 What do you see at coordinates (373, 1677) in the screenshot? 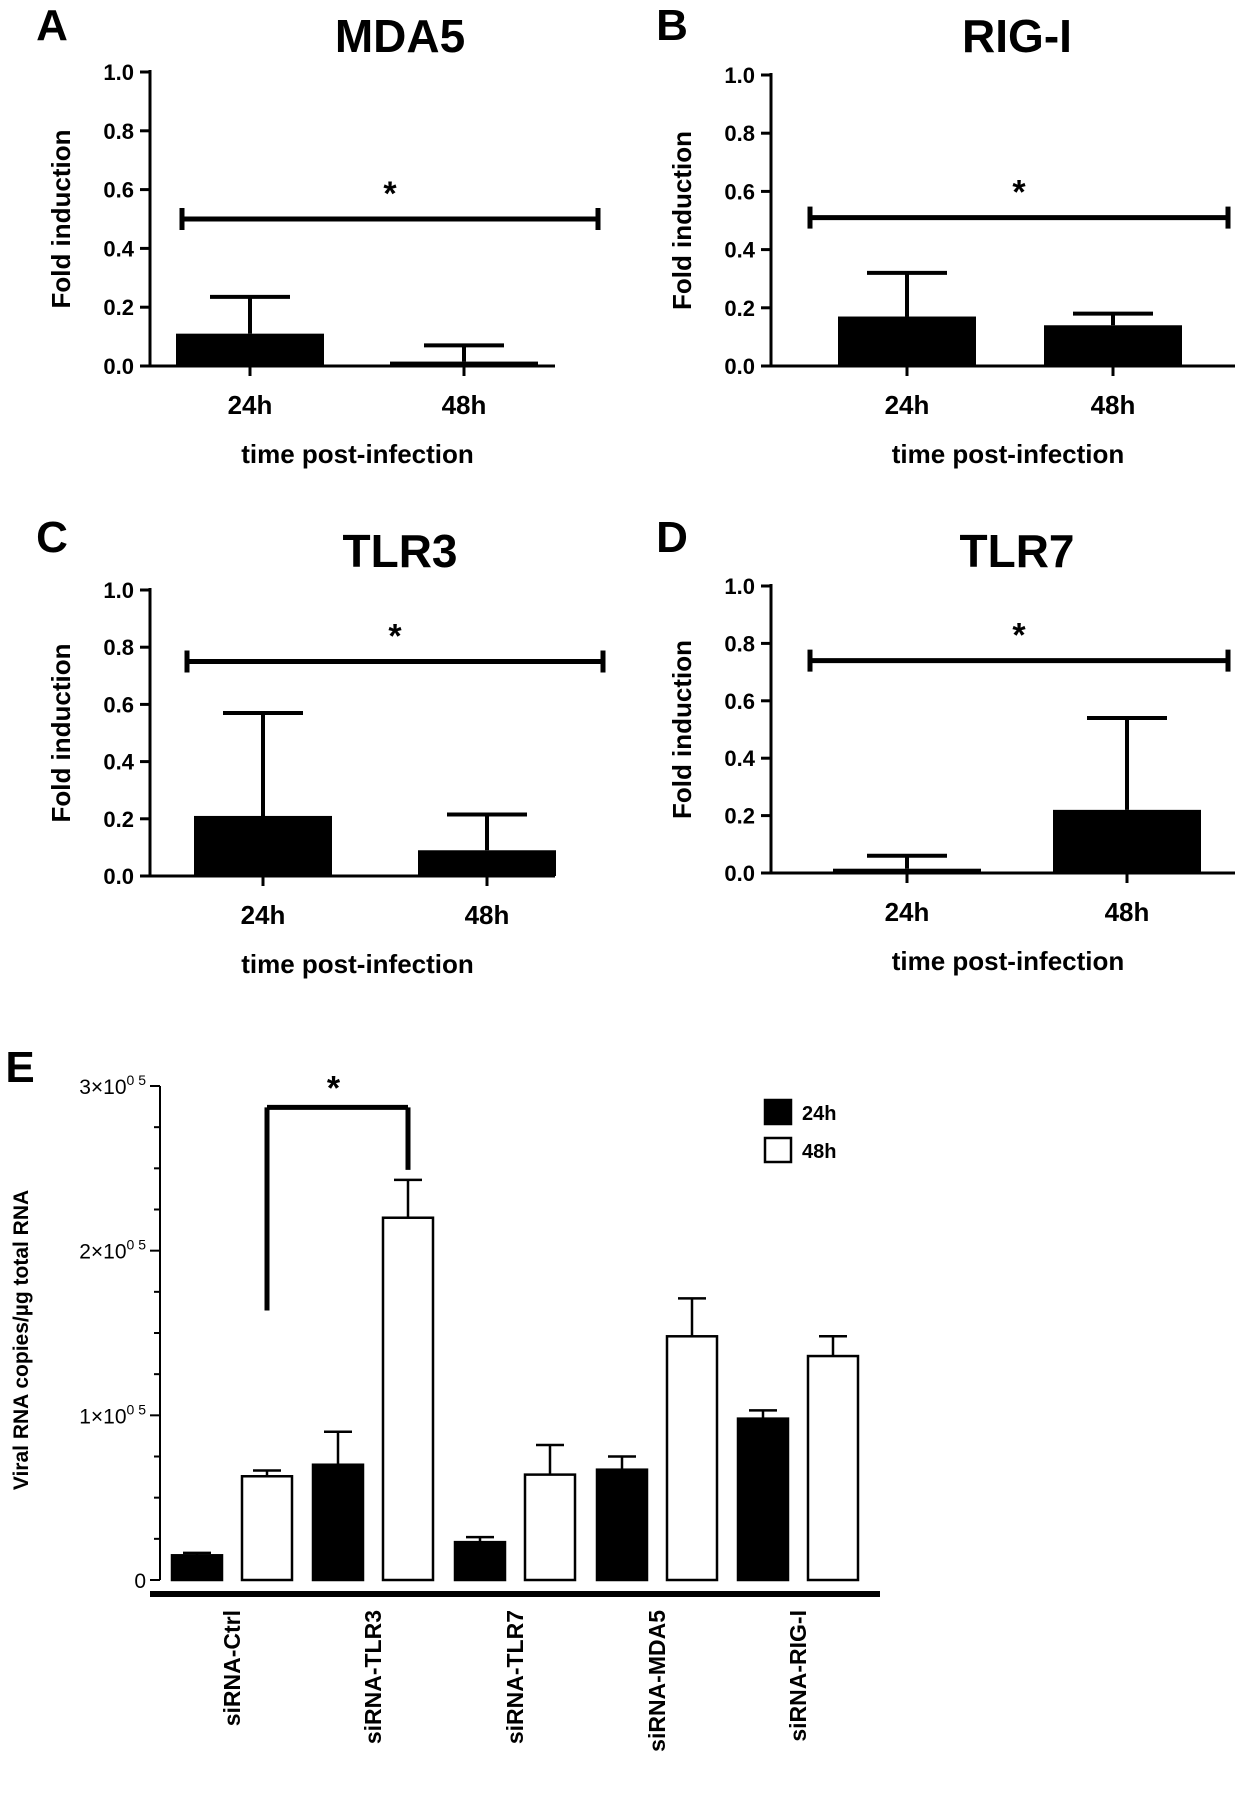
I see `x-tick-label: siRNA-TLR3` at bounding box center [373, 1677].